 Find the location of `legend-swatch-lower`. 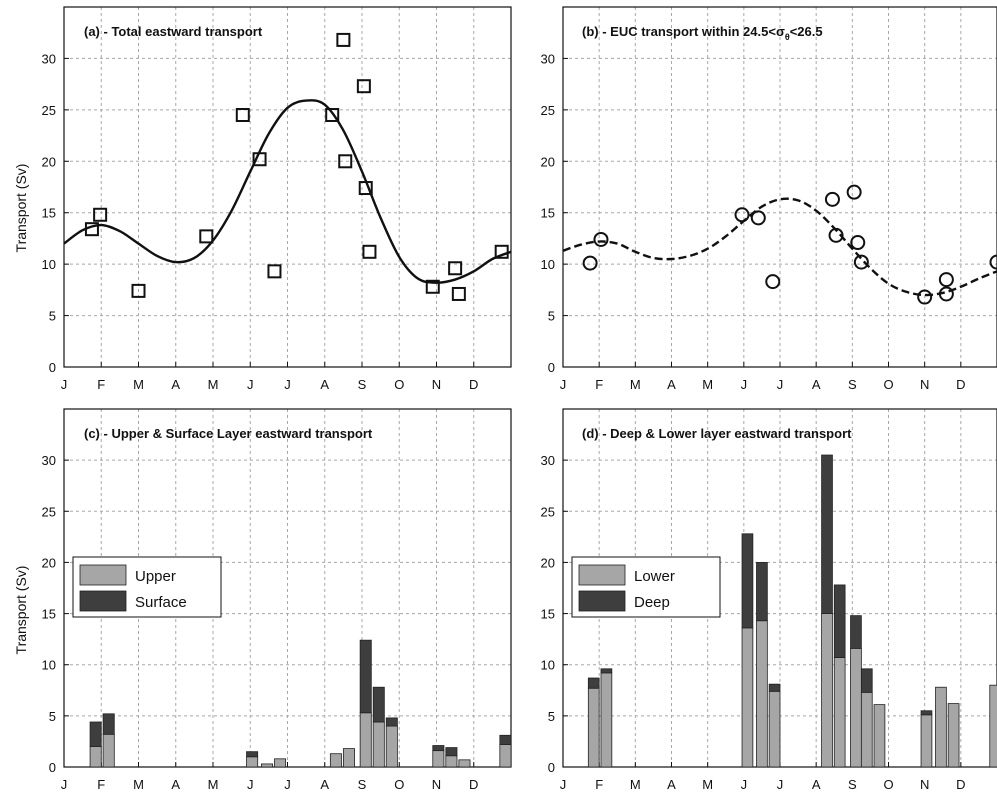

legend-swatch-lower is located at coordinates (602, 575).